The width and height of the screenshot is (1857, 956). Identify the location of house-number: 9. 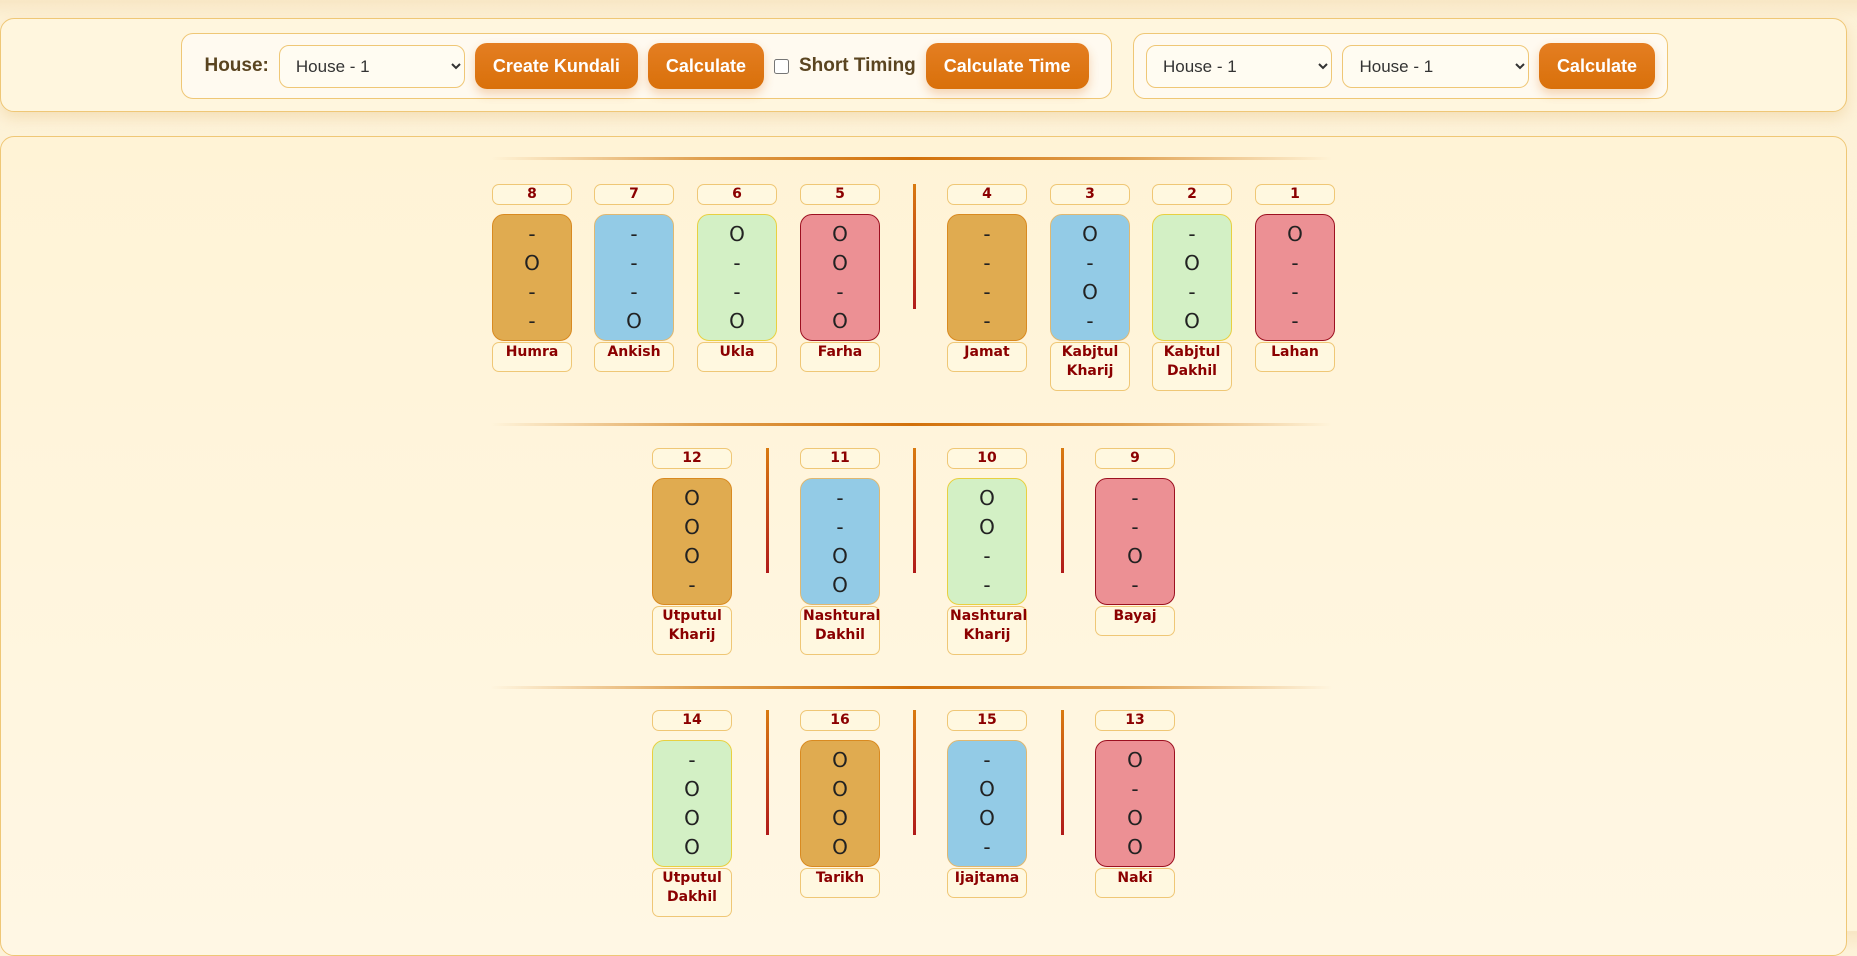
(1135, 458).